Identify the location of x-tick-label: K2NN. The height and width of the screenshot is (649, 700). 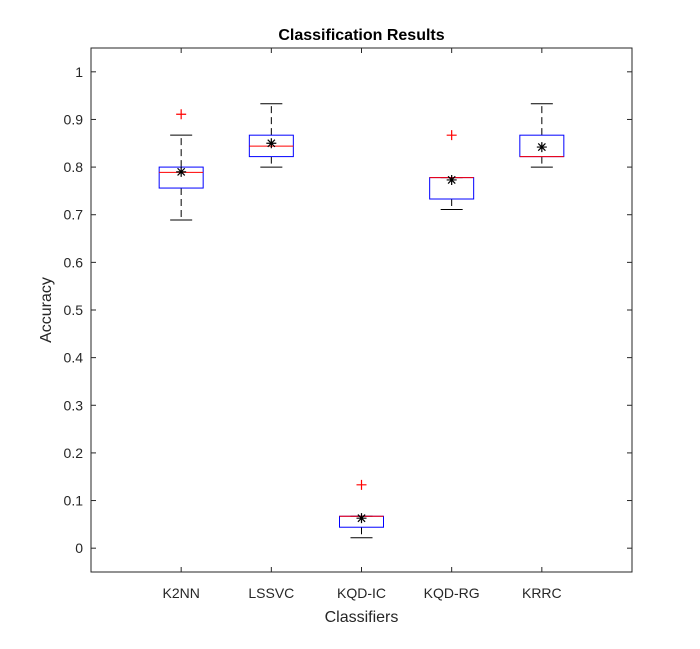
(180, 593).